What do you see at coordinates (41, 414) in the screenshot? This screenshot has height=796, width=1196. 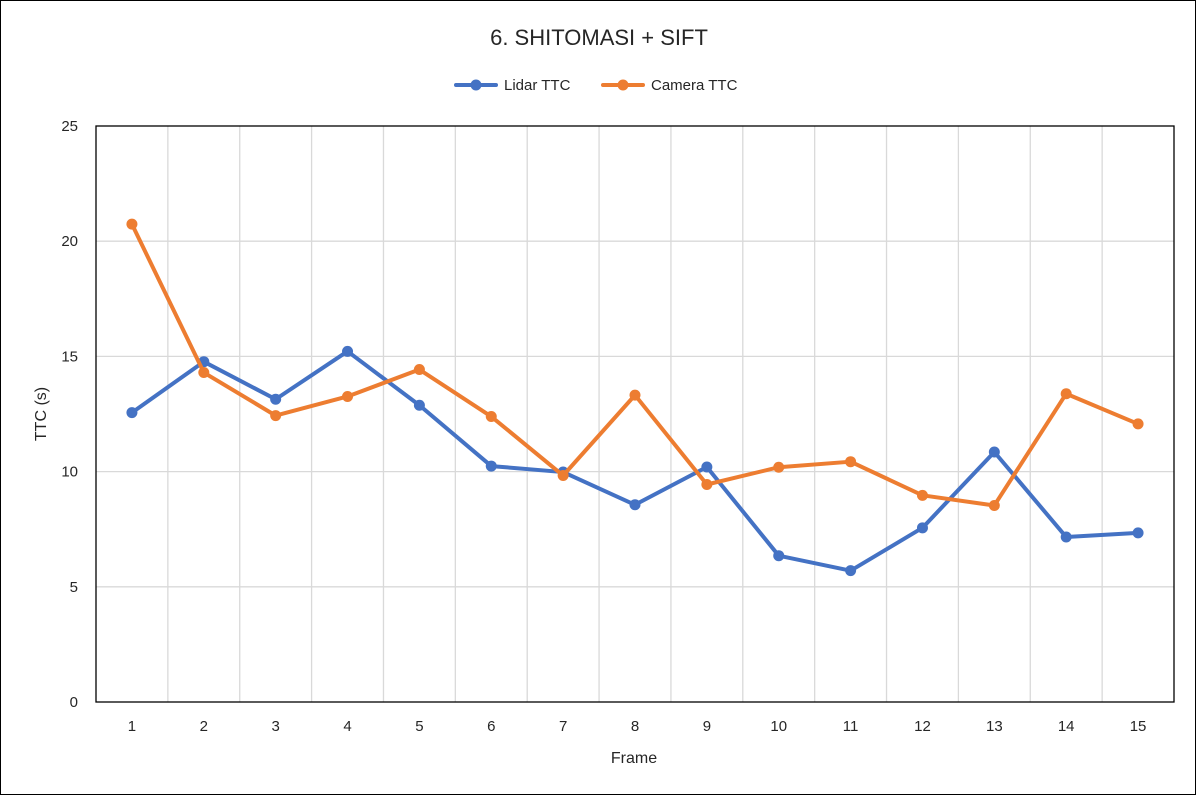 I see `y-axis-label: TTC (s)` at bounding box center [41, 414].